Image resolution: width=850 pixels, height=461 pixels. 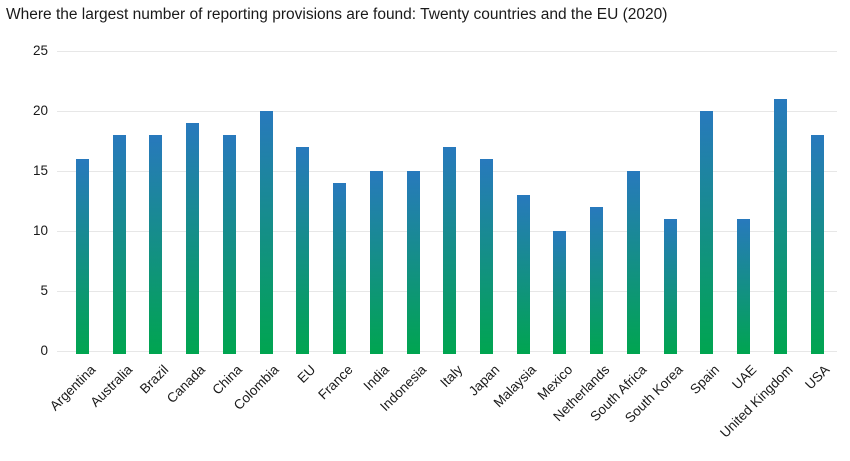 What do you see at coordinates (119, 244) in the screenshot?
I see `bar-australia` at bounding box center [119, 244].